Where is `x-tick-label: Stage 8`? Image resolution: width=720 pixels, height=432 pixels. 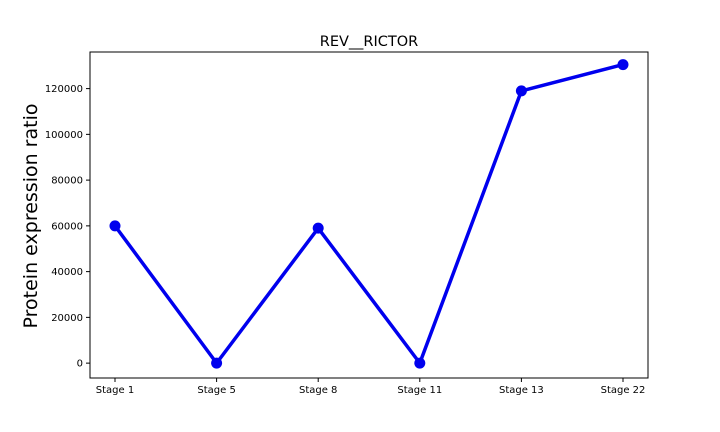
x-tick-label: Stage 8 is located at coordinates (318, 390).